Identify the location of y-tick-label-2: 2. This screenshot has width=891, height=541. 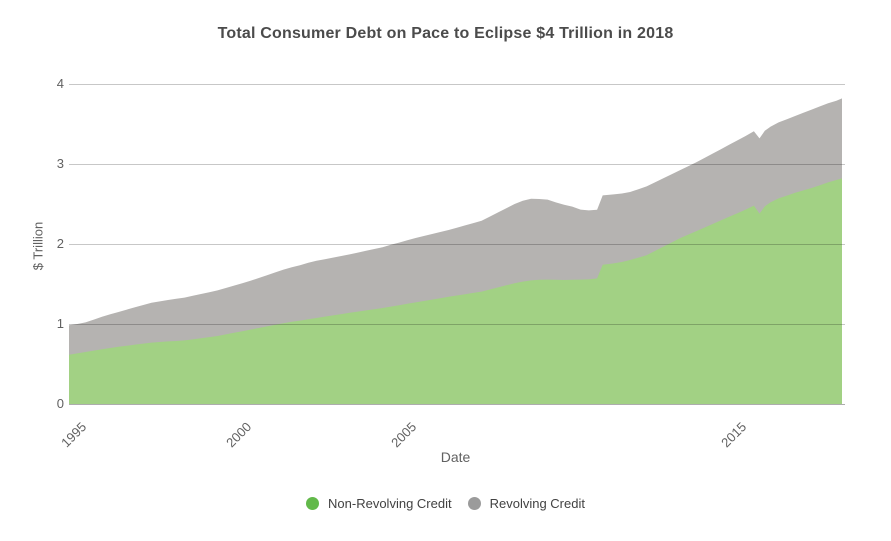
(60, 243).